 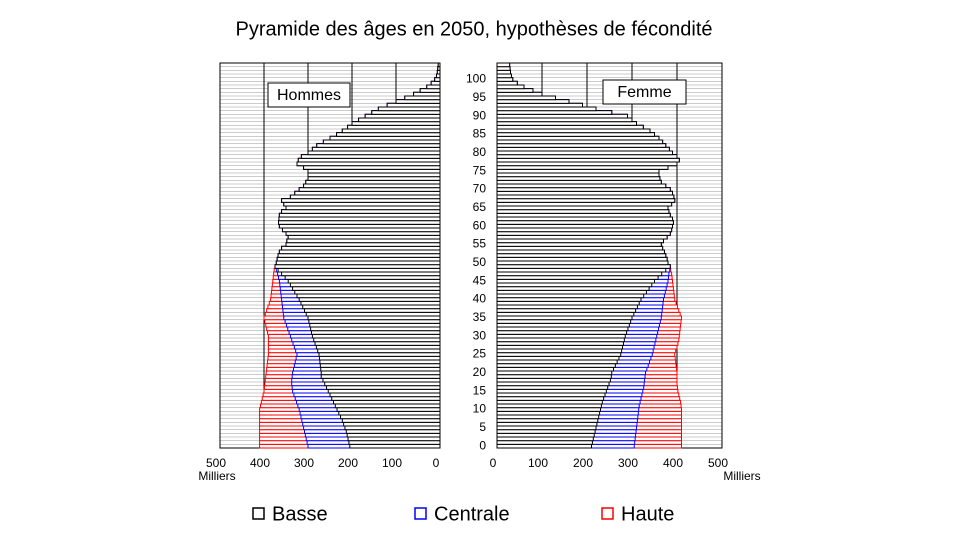 I want to click on y-tick-label: 0, so click(x=482, y=445).